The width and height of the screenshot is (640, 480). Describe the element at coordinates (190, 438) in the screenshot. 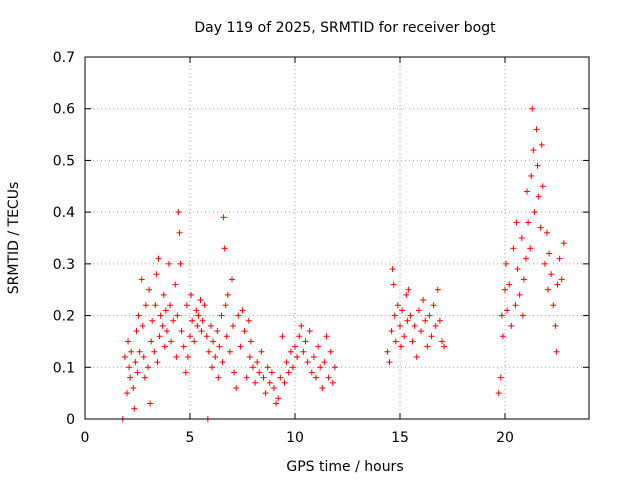

I see `x-tick-label: 5` at that location.